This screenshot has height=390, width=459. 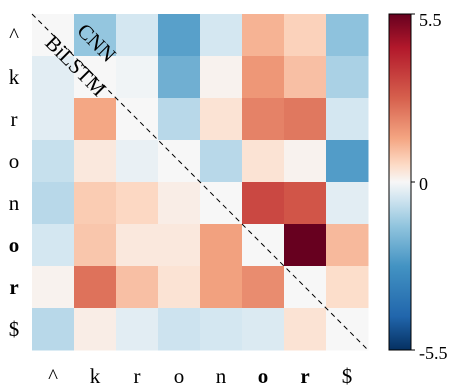 I want to click on heatmap-cell-r0-c3, so click(x=179, y=35).